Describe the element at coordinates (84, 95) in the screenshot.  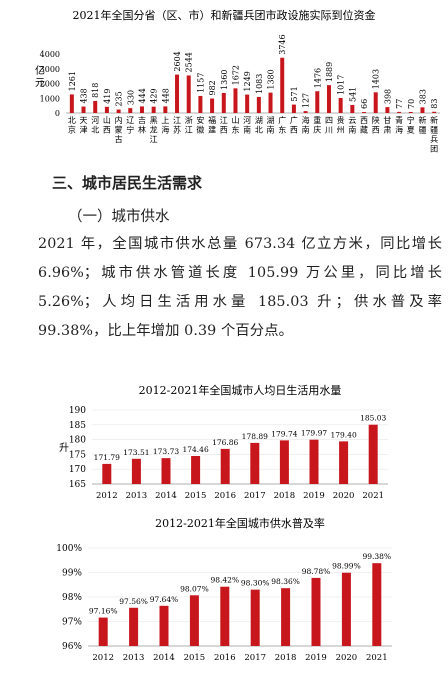
I see `data-label: 438` at that location.